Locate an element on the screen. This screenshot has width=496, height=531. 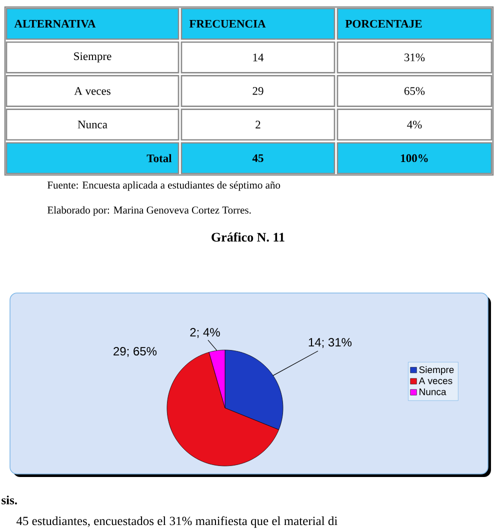
text: 65% is located at coordinates (414, 91).